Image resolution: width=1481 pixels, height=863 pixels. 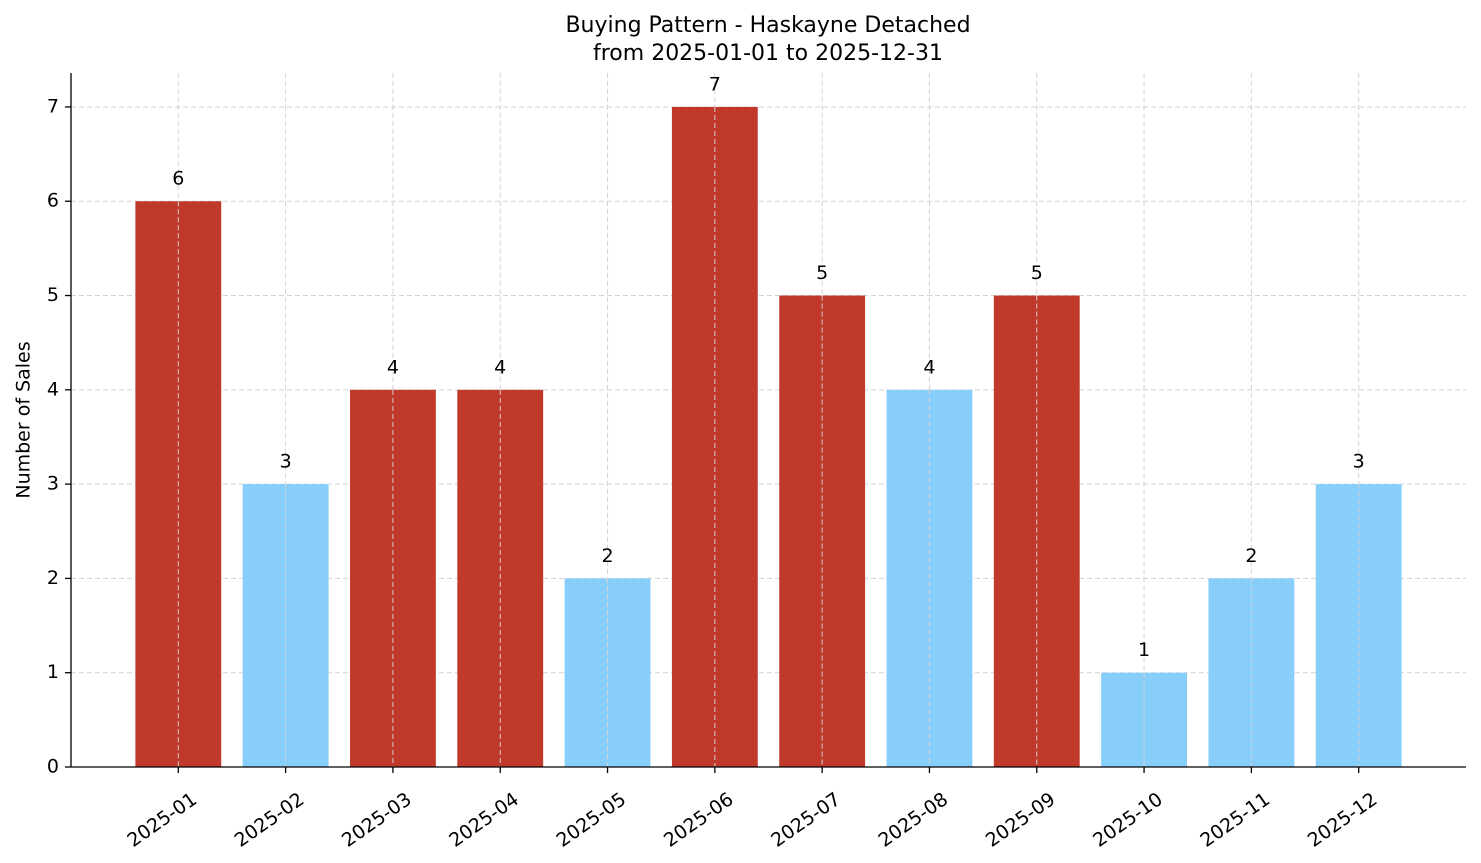 What do you see at coordinates (53, 767) in the screenshot?
I see `y-tick-label: 0` at bounding box center [53, 767].